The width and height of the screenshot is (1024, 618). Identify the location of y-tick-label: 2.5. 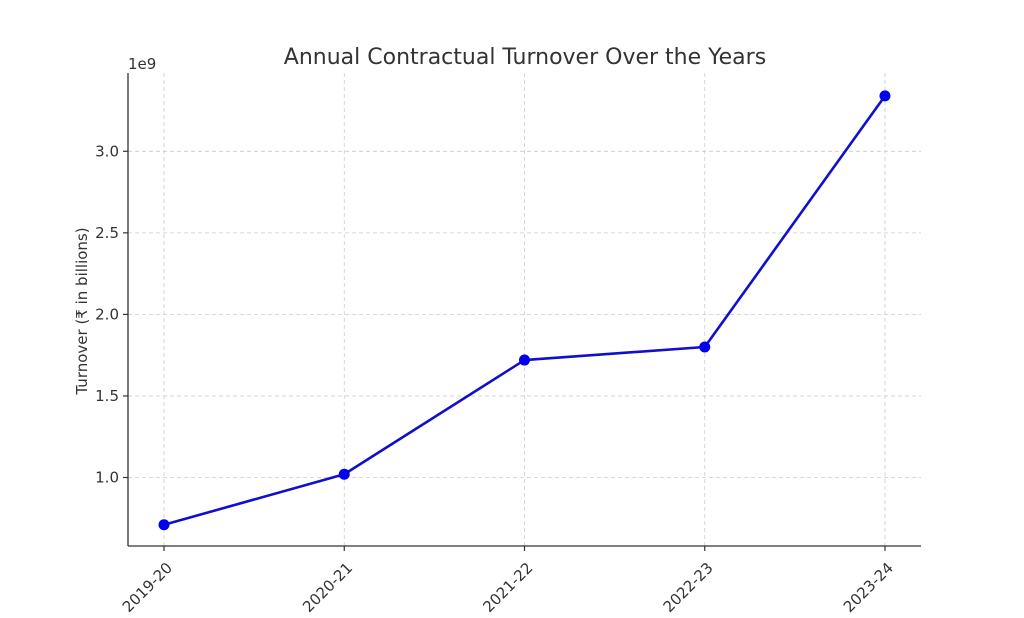
(107, 233).